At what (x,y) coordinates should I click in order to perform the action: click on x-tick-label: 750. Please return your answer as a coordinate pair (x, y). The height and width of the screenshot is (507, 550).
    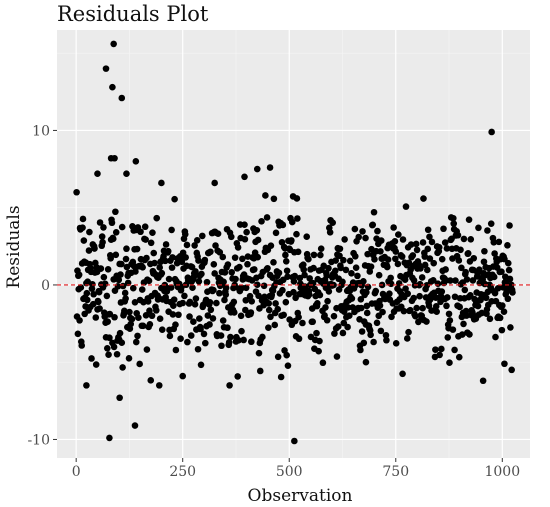
    Looking at the image, I should click on (395, 472).